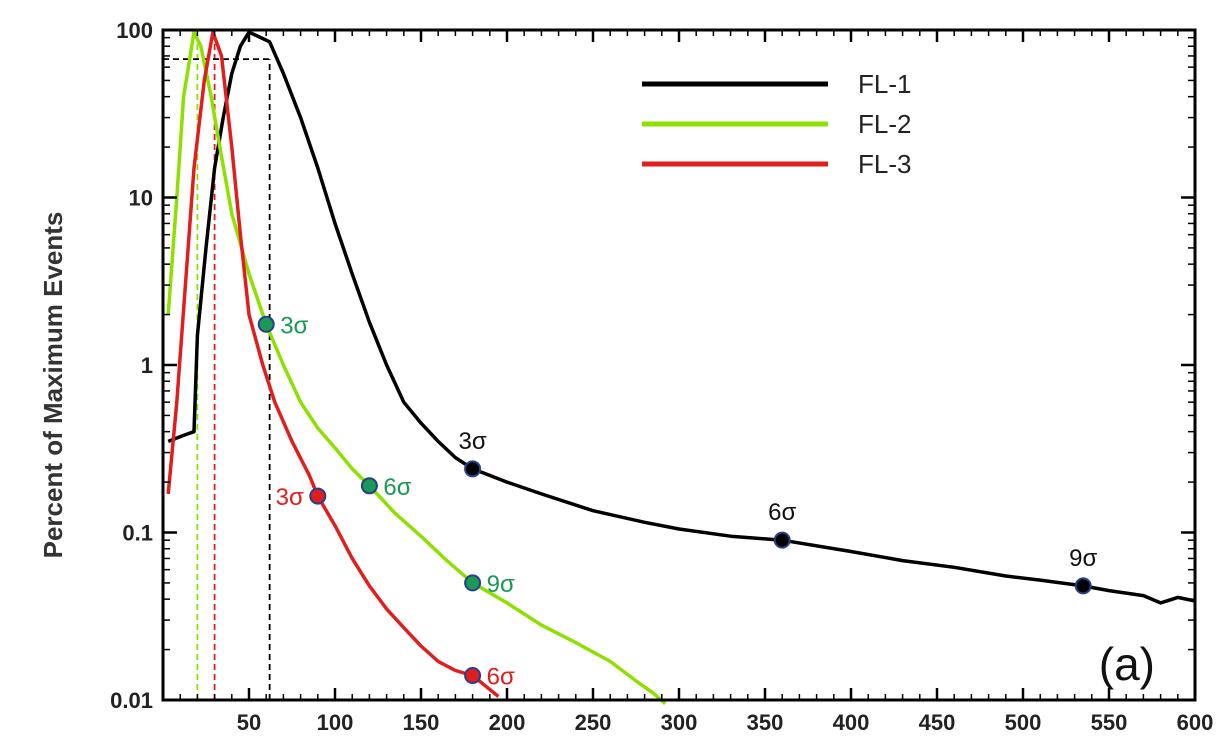 The height and width of the screenshot is (754, 1222). What do you see at coordinates (134, 30) in the screenshot?
I see `y-tick-label: 100` at bounding box center [134, 30].